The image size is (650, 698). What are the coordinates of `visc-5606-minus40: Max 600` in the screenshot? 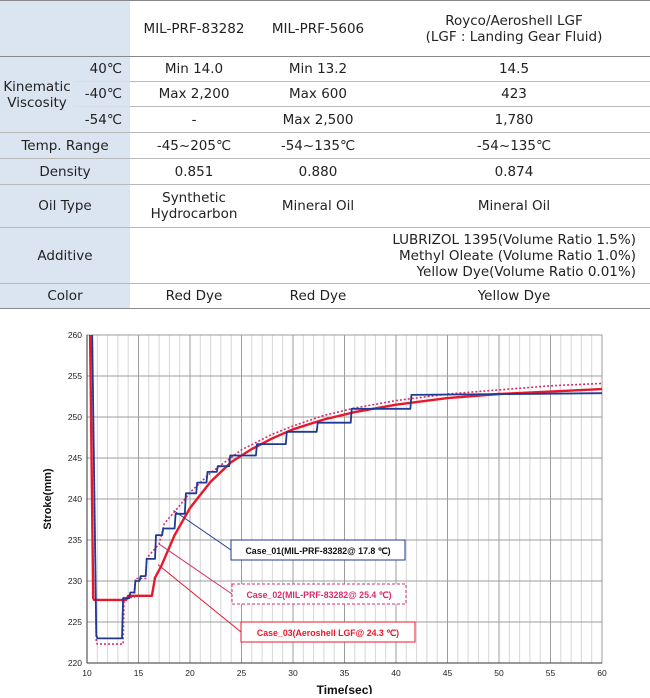 It's located at (318, 94).